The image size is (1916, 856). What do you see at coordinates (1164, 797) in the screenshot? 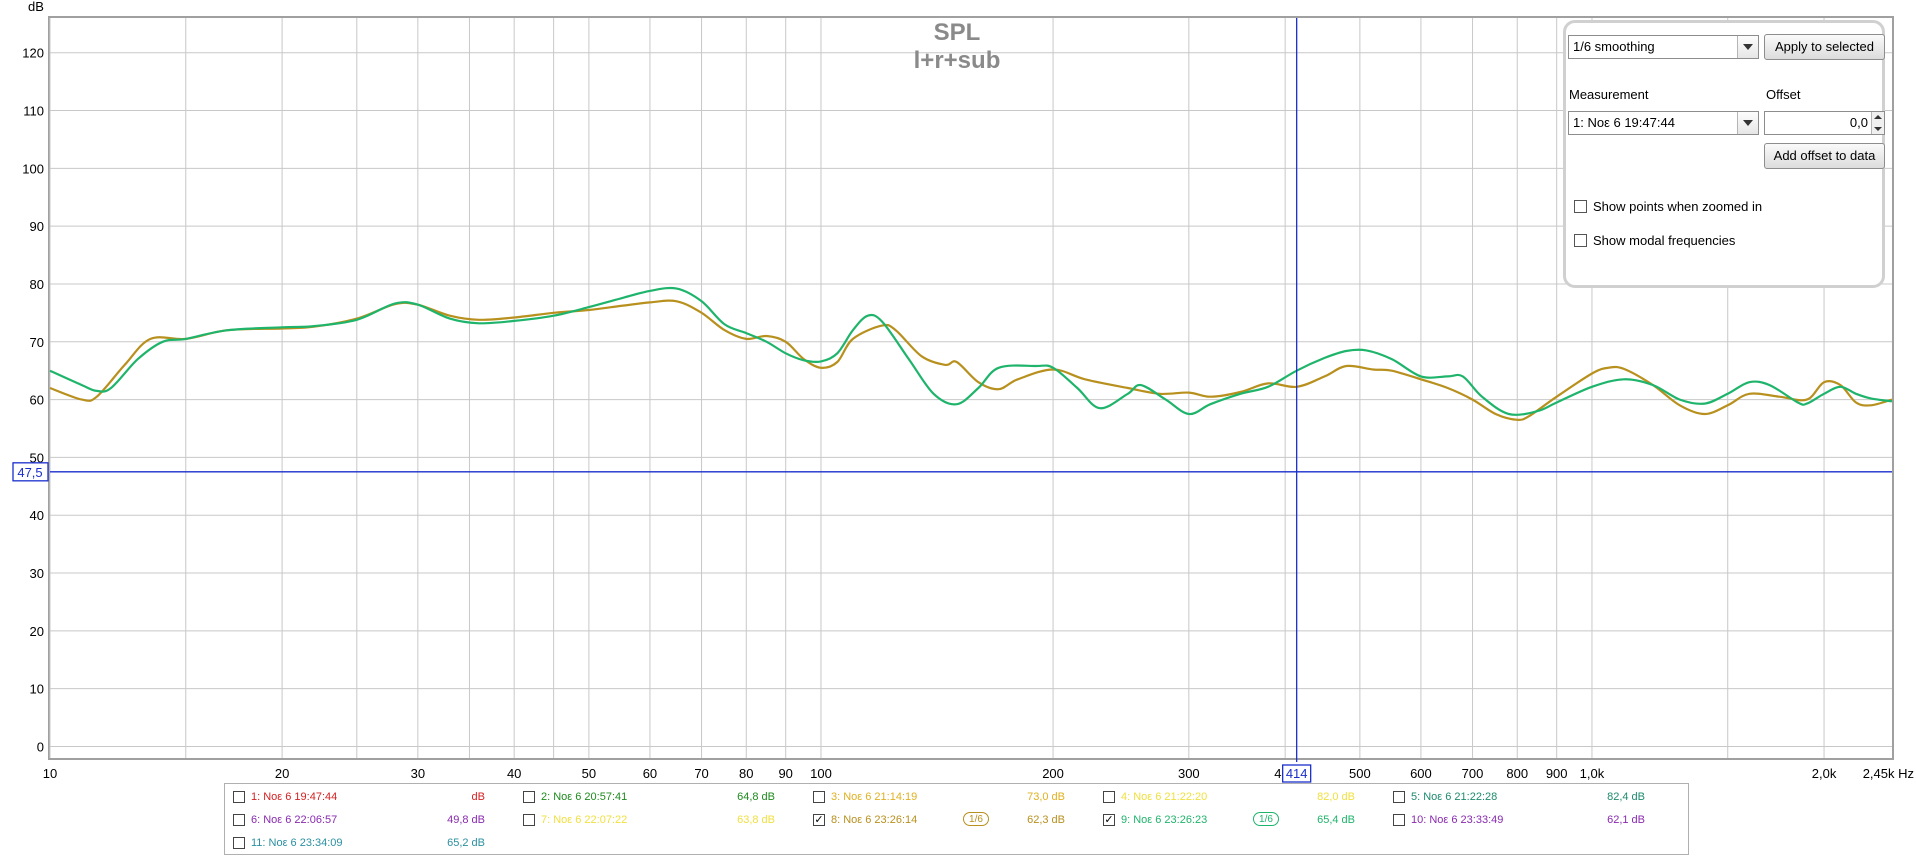
I see `legend-name: 4: Noε 6 21:22:20` at bounding box center [1164, 797].